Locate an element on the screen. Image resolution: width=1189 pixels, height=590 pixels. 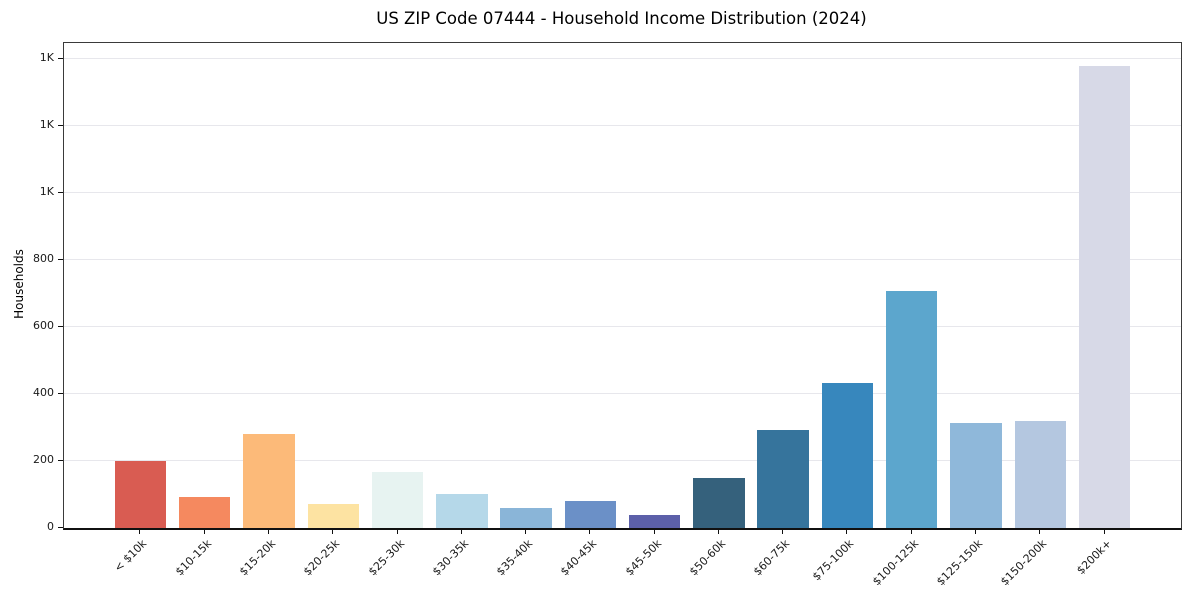
bar-50-60k is located at coordinates (719, 502).